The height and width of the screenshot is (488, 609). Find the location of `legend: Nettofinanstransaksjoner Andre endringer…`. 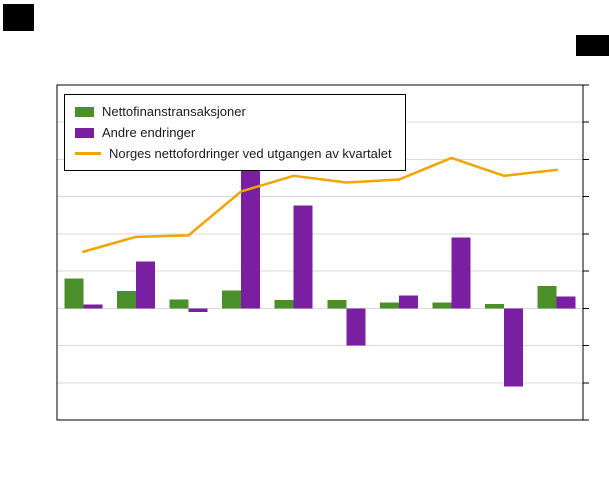

legend: Nettofinanstransaksjoner Andre endringer… is located at coordinates (235, 132).